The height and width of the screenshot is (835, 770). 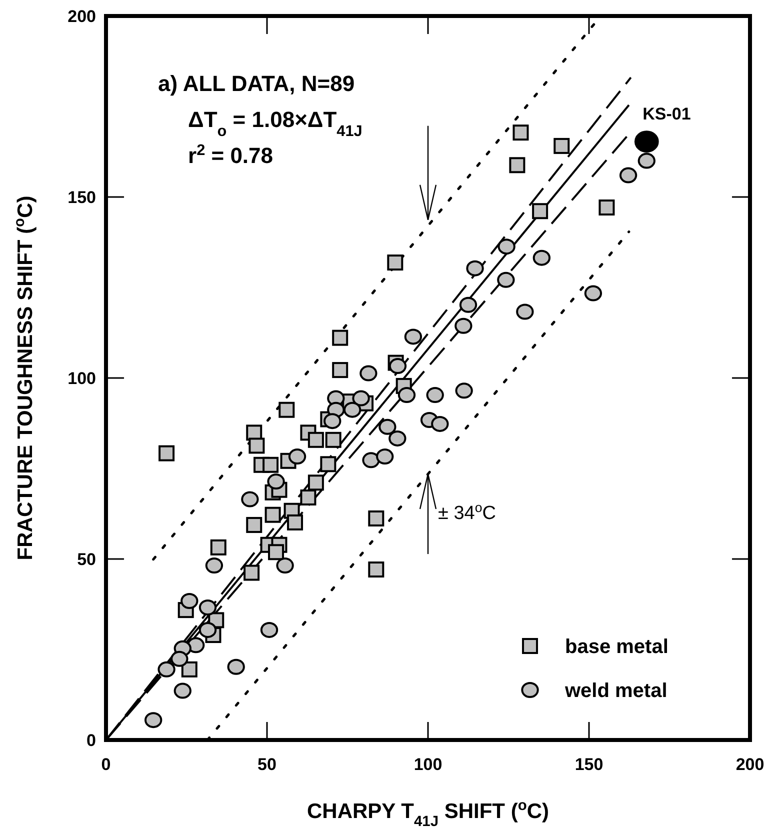 I want to click on x-tick-label: 100, so click(x=428, y=764).